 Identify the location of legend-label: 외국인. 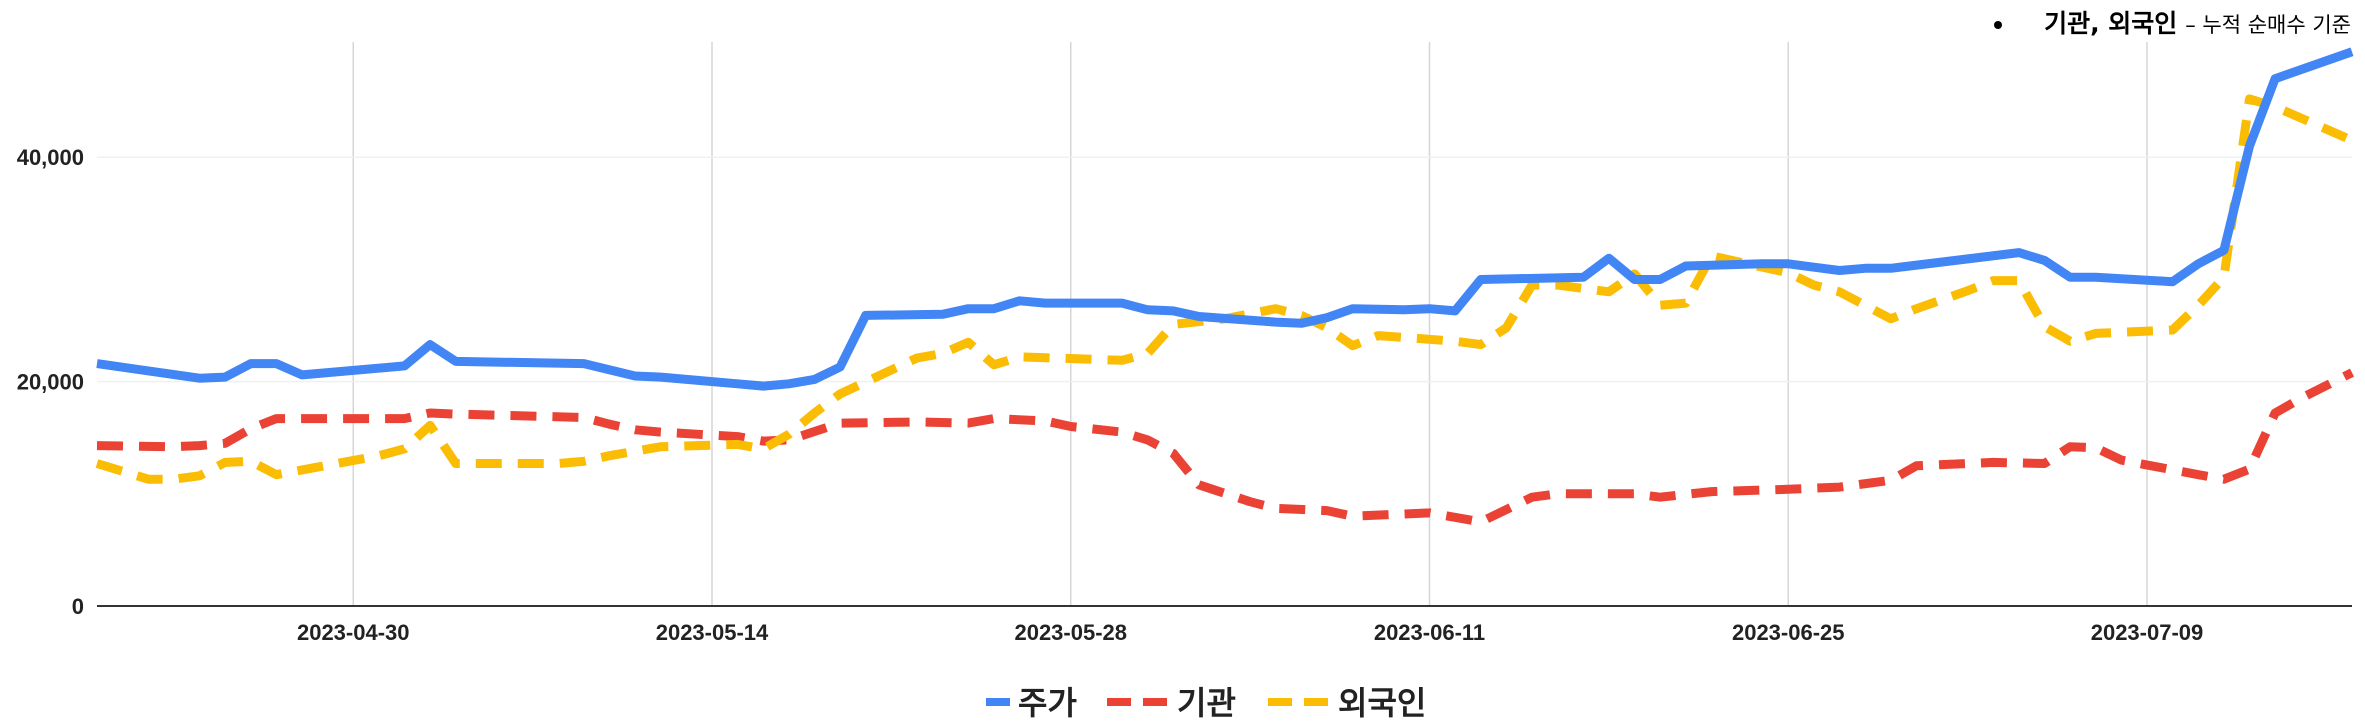
(1382, 702).